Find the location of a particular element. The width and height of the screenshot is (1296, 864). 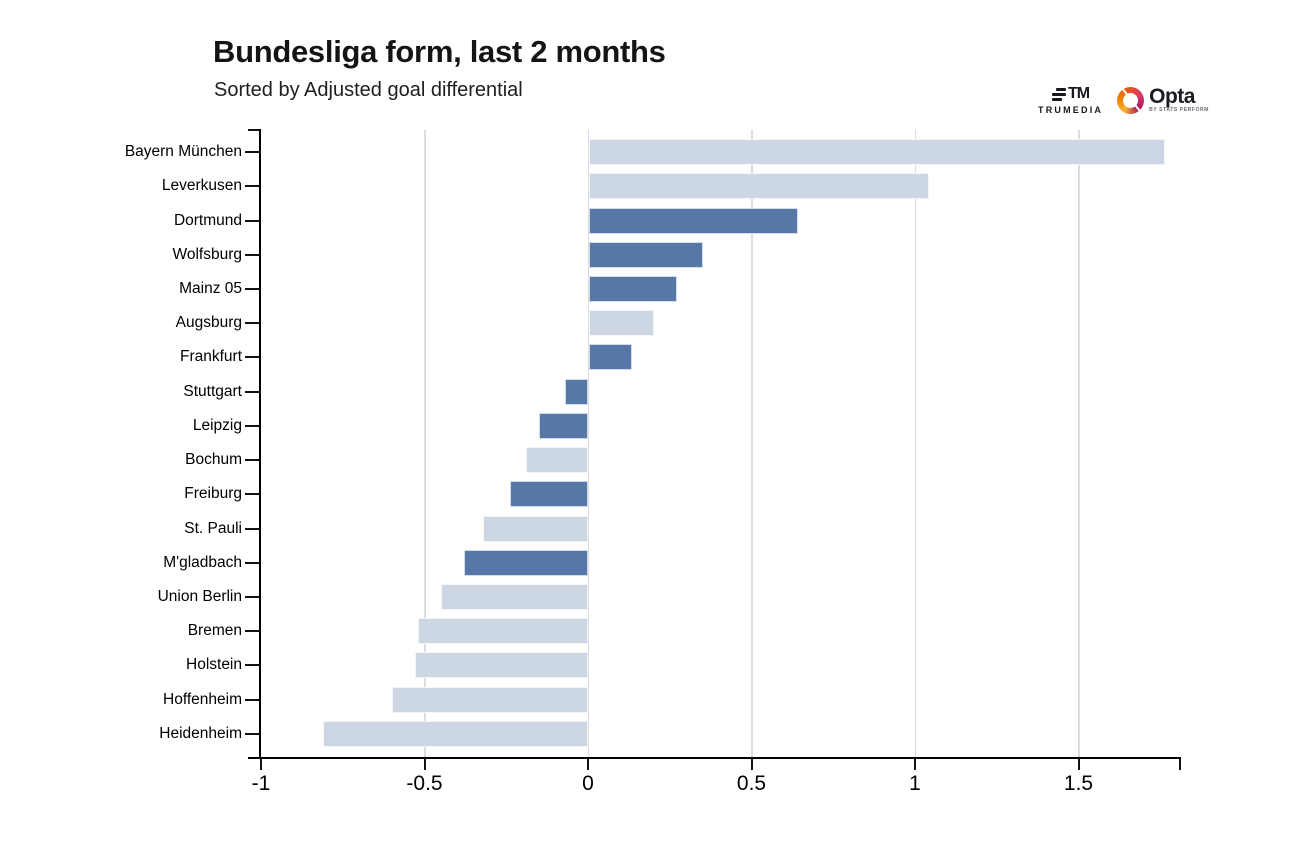

opta-logo: Opta BY STATS PERFORM is located at coordinates (1163, 99).